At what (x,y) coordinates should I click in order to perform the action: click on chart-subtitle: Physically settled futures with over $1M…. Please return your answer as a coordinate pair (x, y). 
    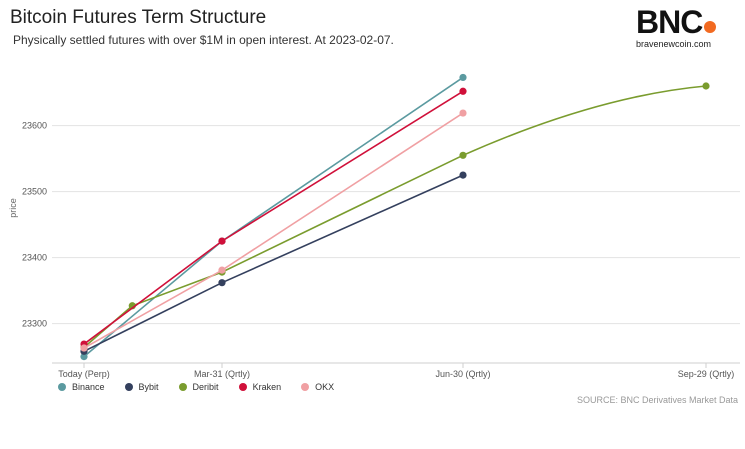
    Looking at the image, I should click on (203, 40).